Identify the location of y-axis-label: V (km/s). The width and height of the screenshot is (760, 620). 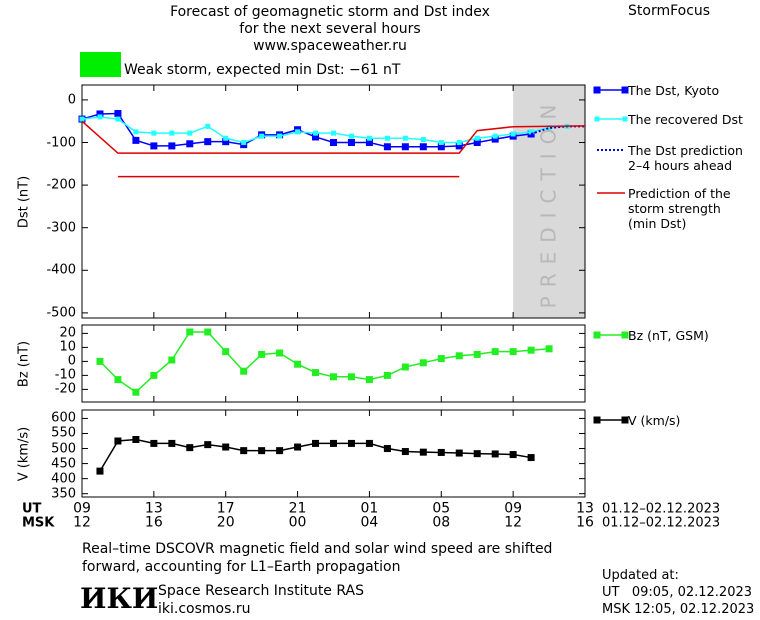
(24, 453).